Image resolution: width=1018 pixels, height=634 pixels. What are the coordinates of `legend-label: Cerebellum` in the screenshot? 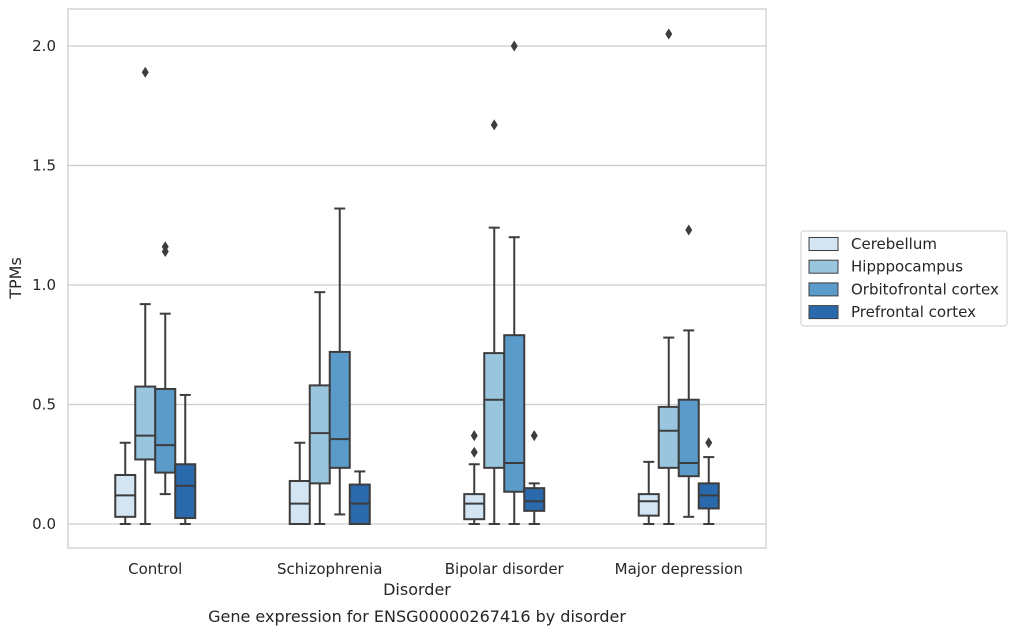 It's located at (894, 244).